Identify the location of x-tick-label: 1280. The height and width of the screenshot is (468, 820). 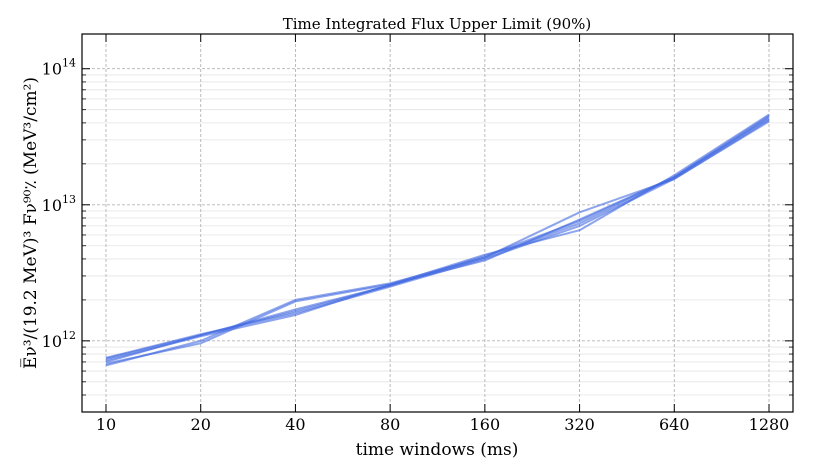
(769, 424).